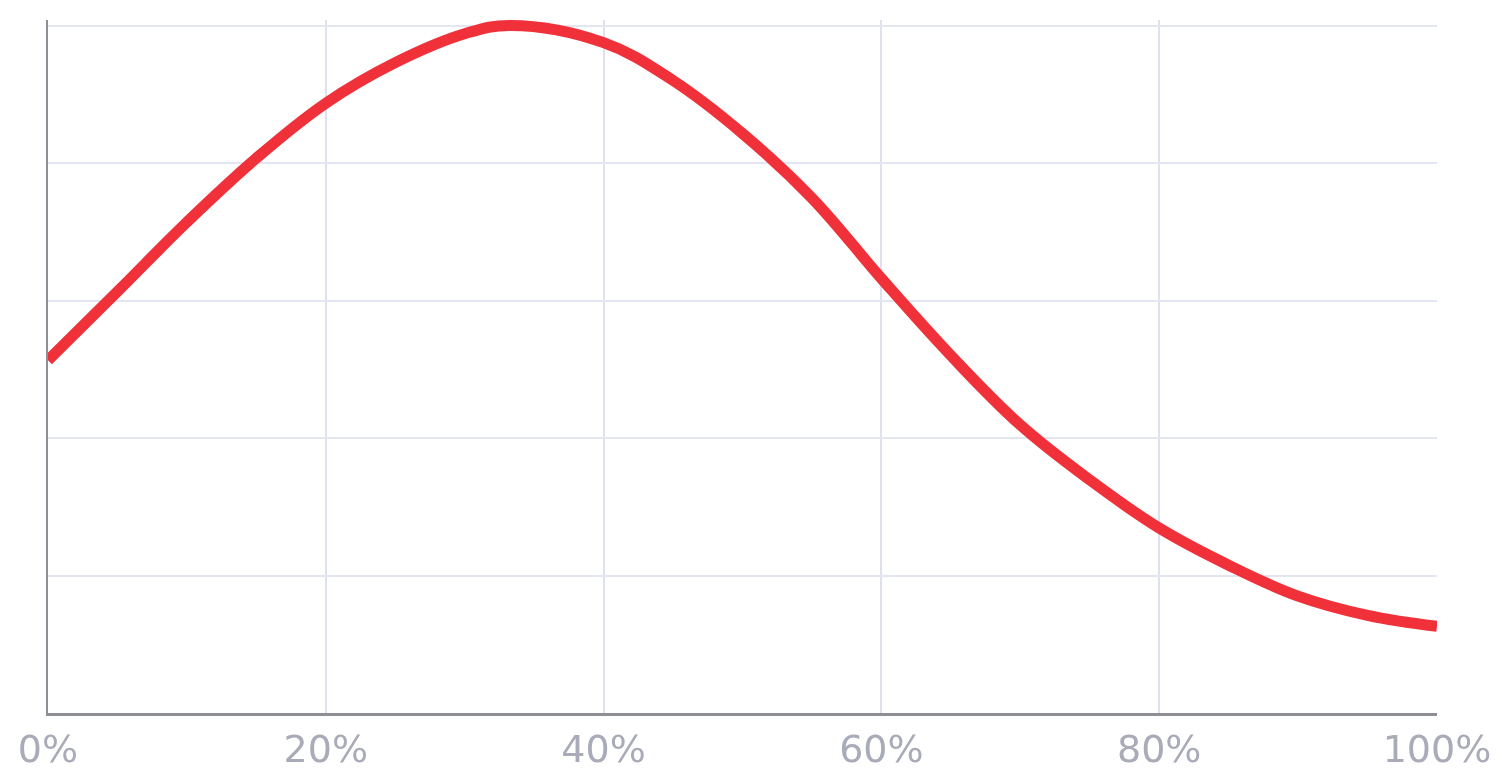  What do you see at coordinates (1437, 748) in the screenshot?
I see `x-tick-label: 100%` at bounding box center [1437, 748].